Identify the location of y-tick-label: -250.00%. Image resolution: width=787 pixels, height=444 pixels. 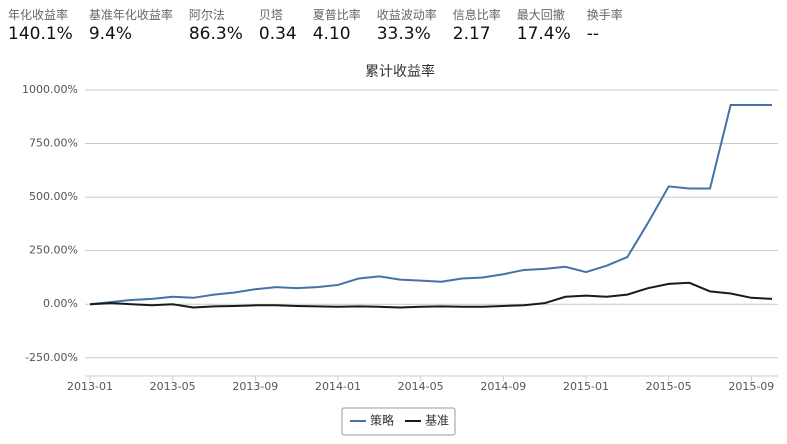
(51, 357).